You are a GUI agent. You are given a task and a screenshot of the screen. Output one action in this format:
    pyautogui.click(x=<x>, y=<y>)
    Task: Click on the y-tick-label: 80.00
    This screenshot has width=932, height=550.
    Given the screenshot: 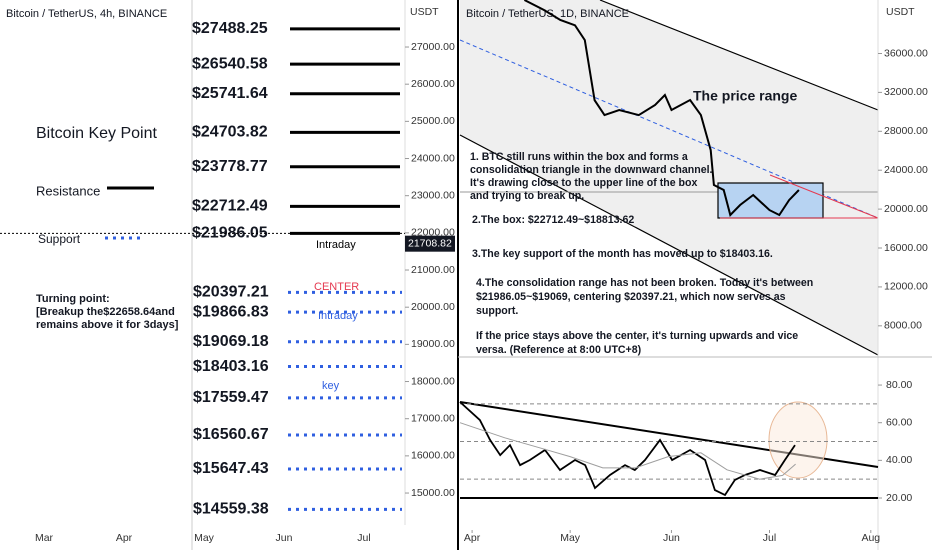 What is the action you would take?
    pyautogui.click(x=899, y=385)
    